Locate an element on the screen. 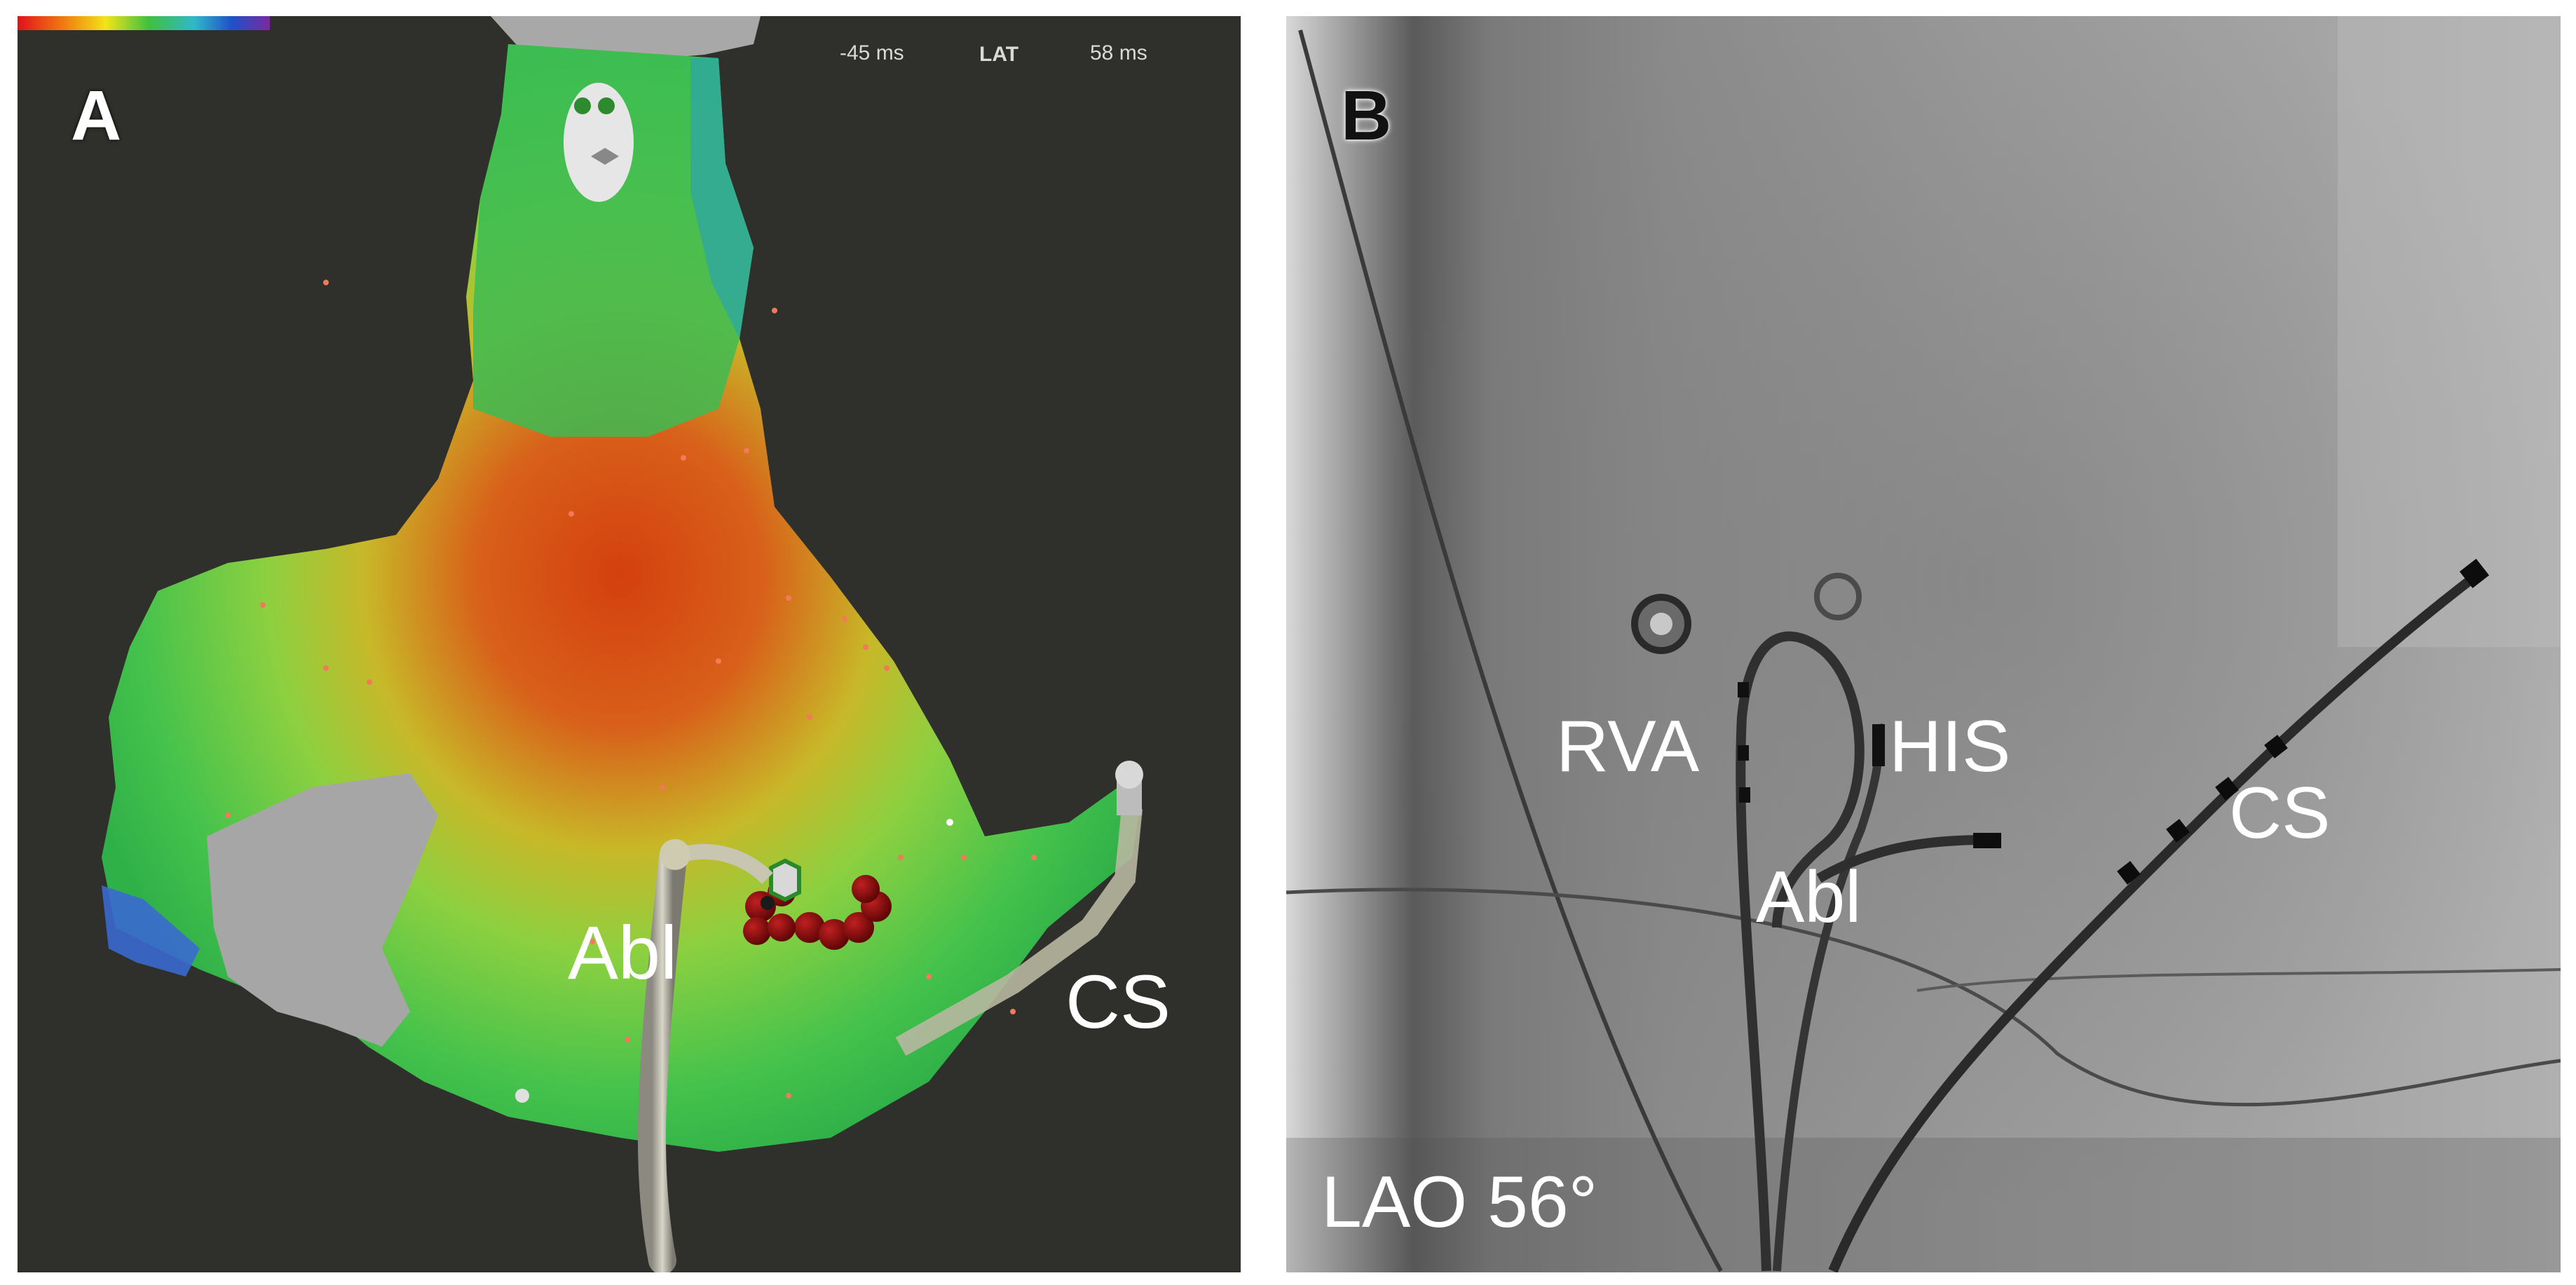 This screenshot has height=1285, width=2576. lat-title-label: LAT is located at coordinates (999, 54).